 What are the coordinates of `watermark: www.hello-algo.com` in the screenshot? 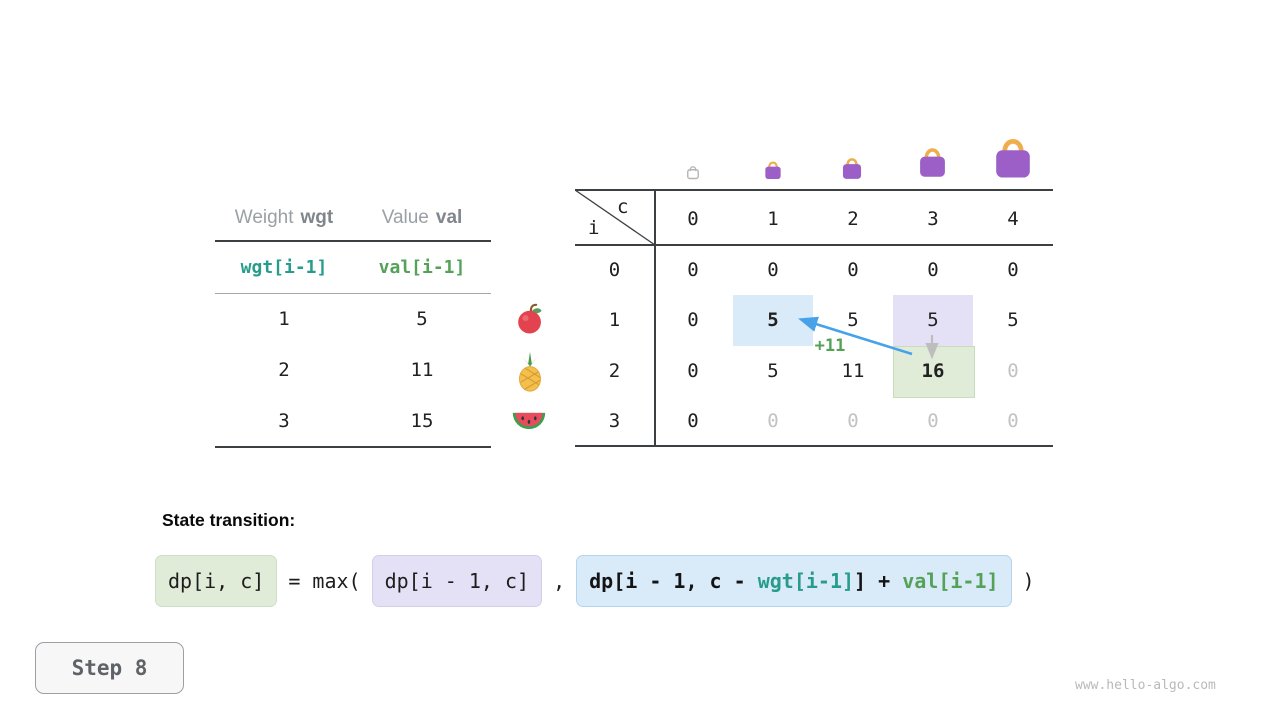 It's located at (1145, 685).